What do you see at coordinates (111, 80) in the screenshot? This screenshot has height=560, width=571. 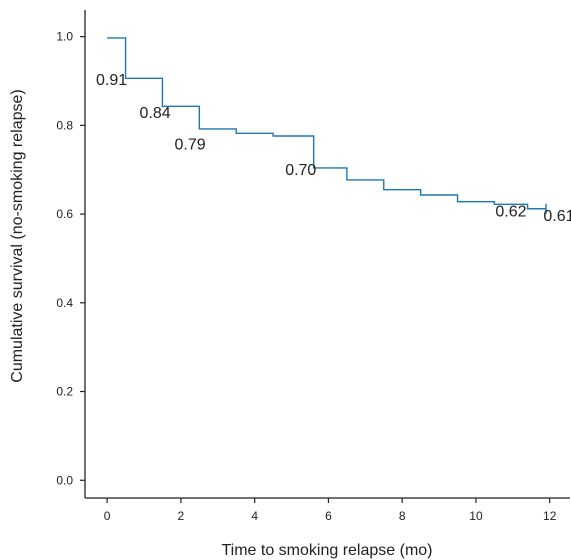 I see `survival-value-label: 0.91` at bounding box center [111, 80].